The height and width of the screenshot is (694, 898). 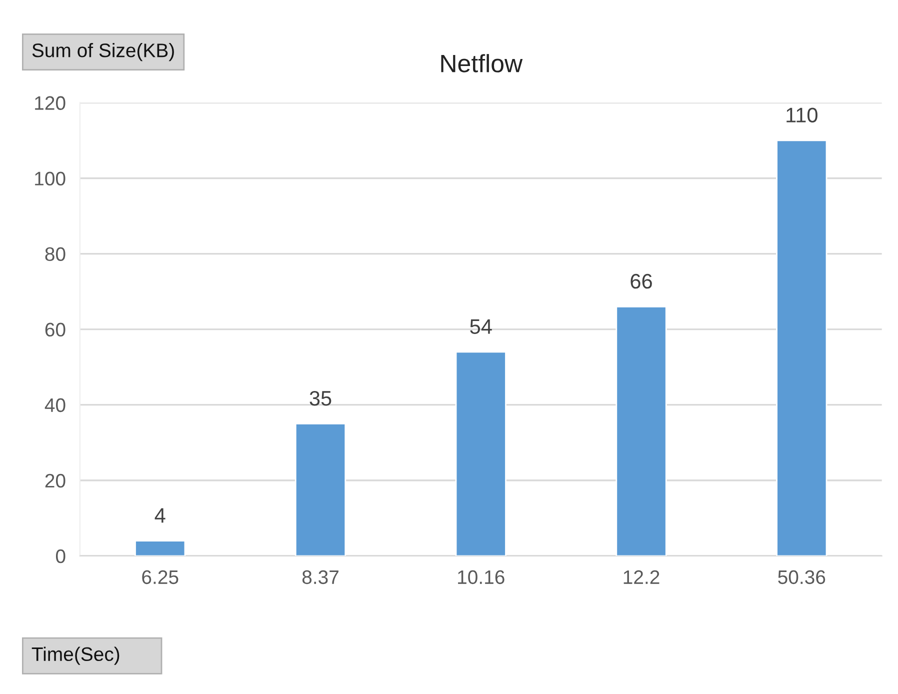 I want to click on data-label: 110, so click(x=802, y=115).